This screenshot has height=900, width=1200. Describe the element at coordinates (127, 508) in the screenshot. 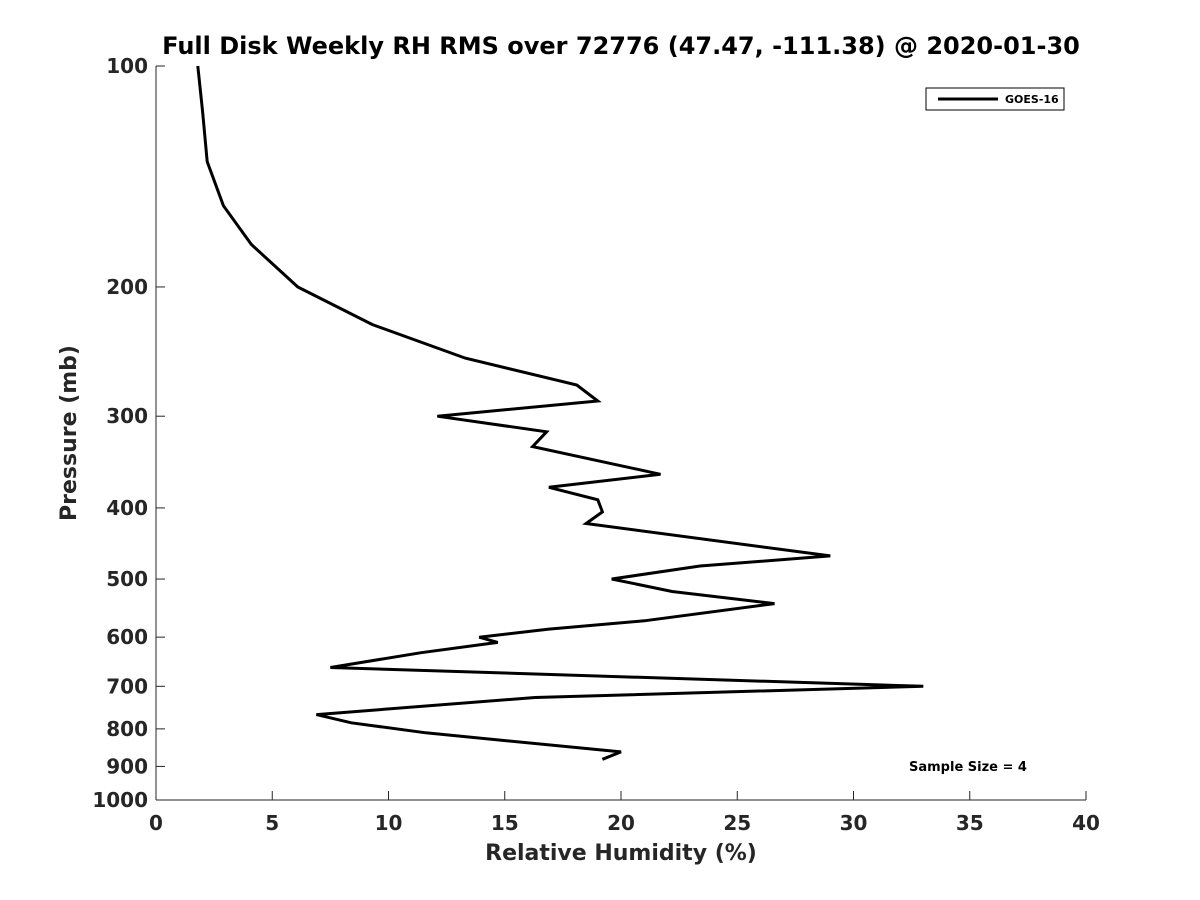

I see `y-tick-label: 400` at that location.